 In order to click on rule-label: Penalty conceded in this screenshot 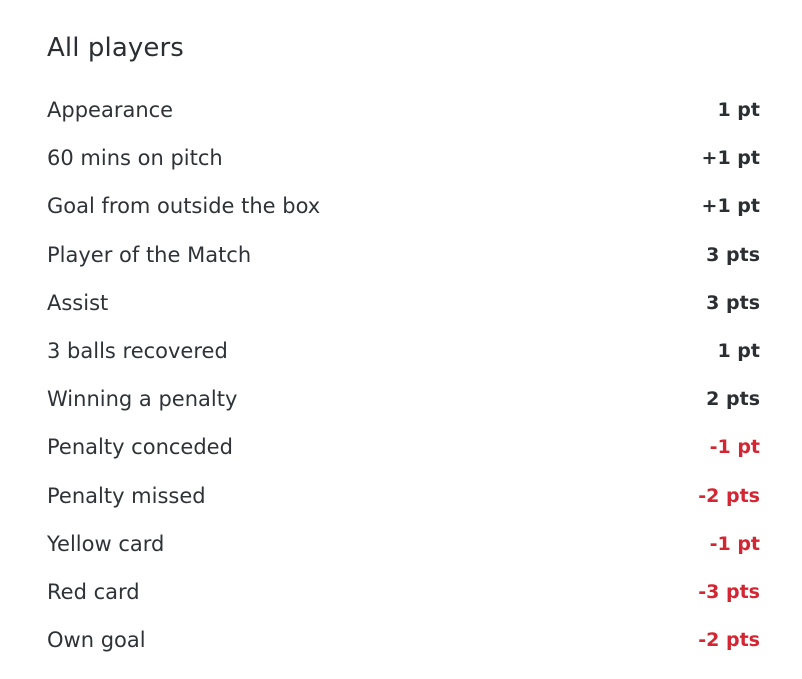, I will do `click(140, 447)`.